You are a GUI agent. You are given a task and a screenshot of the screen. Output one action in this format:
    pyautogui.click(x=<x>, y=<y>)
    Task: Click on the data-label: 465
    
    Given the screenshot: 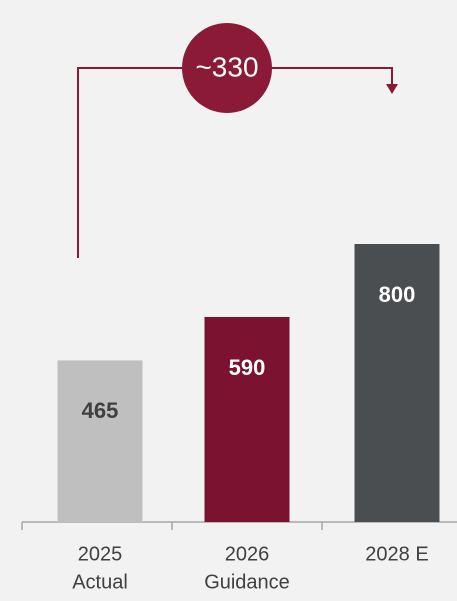 What is the action you would take?
    pyautogui.click(x=100, y=410)
    